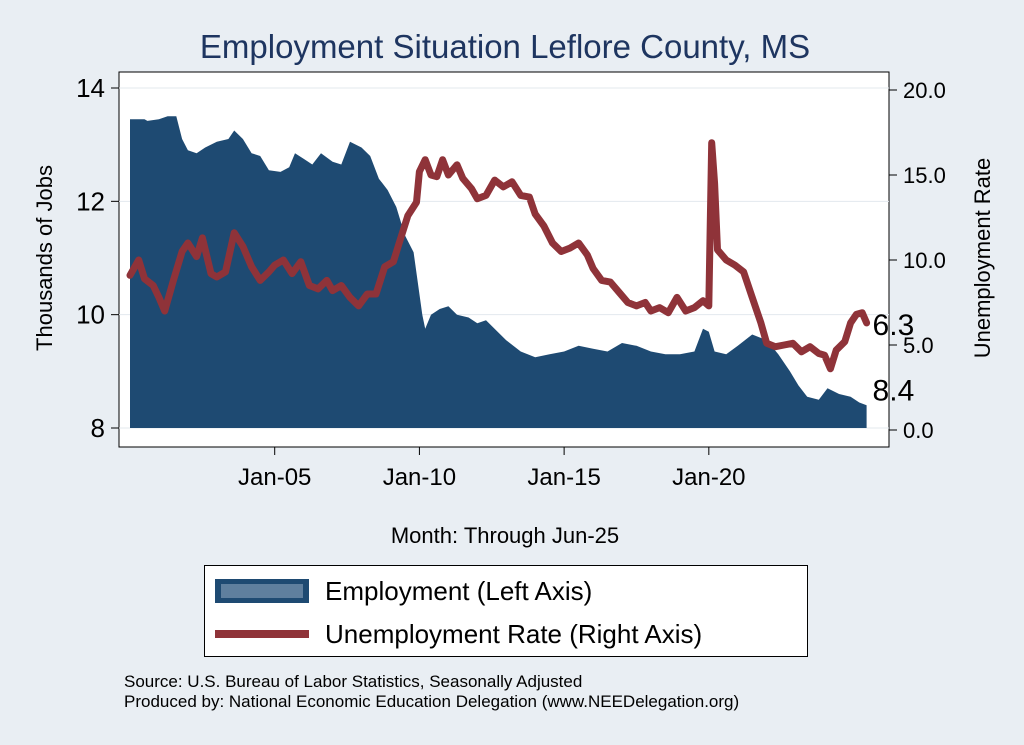 This screenshot has height=745, width=1024. What do you see at coordinates (924, 90) in the screenshot?
I see `y-right-tick-label: 20.0` at bounding box center [924, 90].